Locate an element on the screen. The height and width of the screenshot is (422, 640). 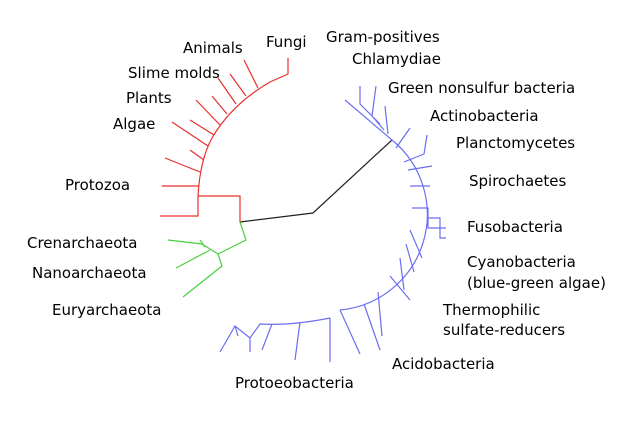
leaf-label: Euryarchaeota is located at coordinates (106, 310).